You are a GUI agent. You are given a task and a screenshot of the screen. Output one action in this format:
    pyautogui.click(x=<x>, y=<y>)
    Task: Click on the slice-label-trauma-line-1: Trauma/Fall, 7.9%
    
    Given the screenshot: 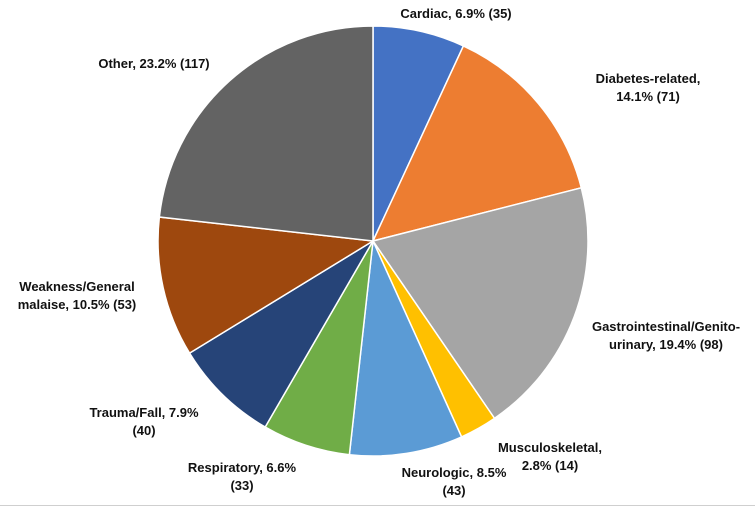 What is the action you would take?
    pyautogui.click(x=144, y=412)
    